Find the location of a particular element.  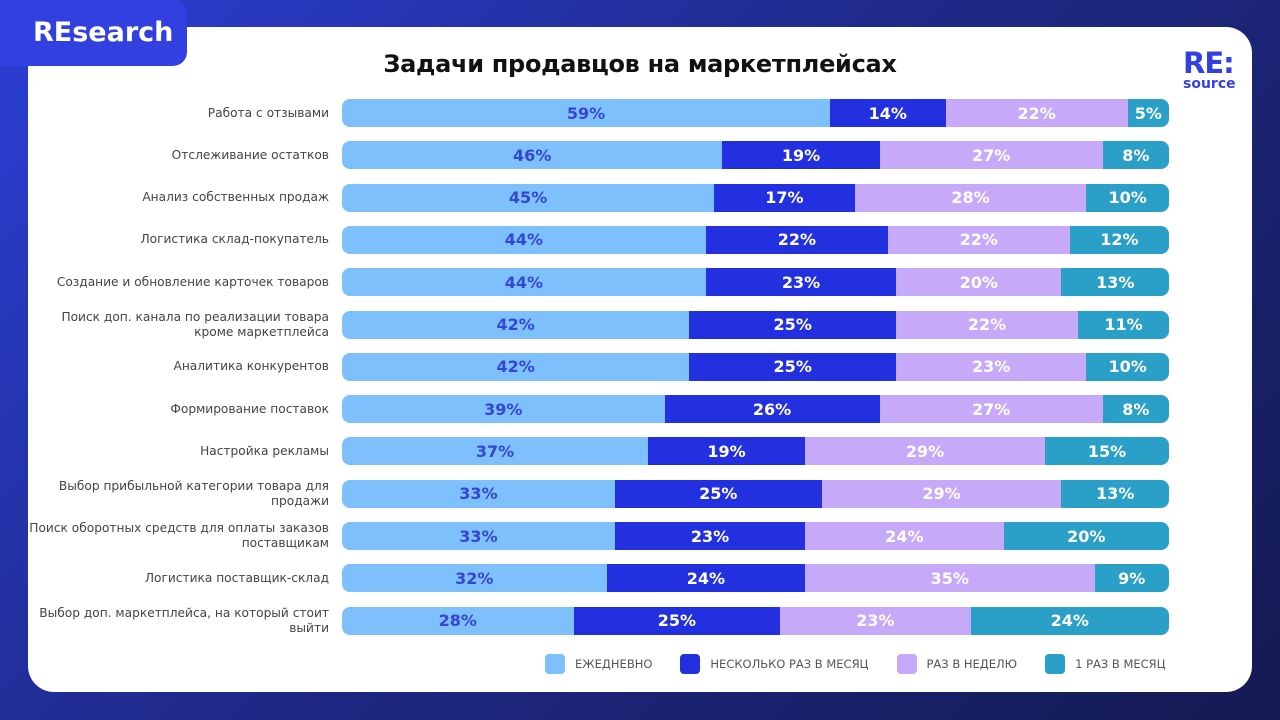

legend-label: ЕЖЕДНЕВНО is located at coordinates (614, 664).